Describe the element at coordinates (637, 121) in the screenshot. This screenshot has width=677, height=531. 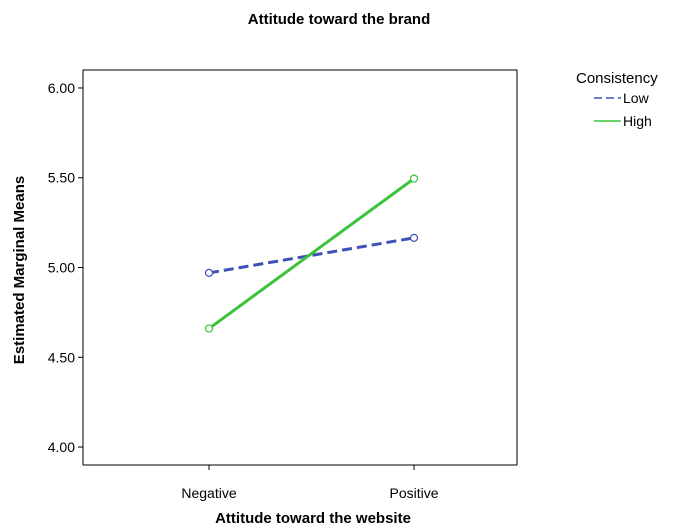
I see `legend-label-high: High` at that location.